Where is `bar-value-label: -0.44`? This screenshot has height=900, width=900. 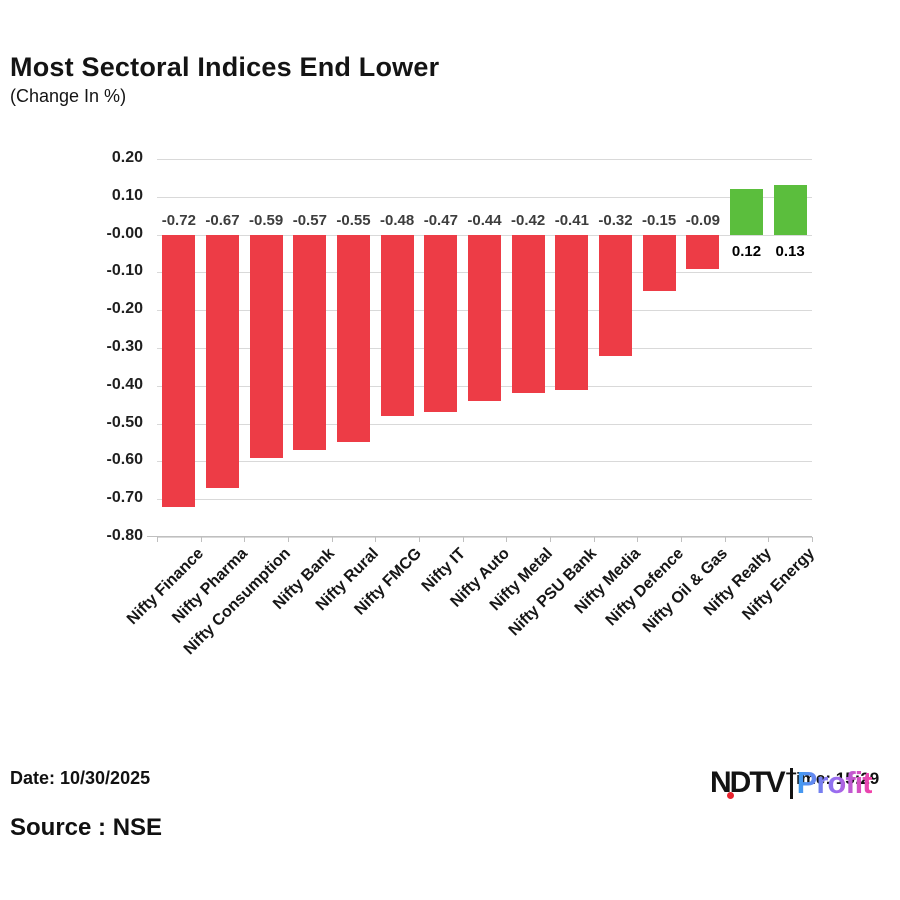
bar-value-label: -0.44 is located at coordinates (484, 220).